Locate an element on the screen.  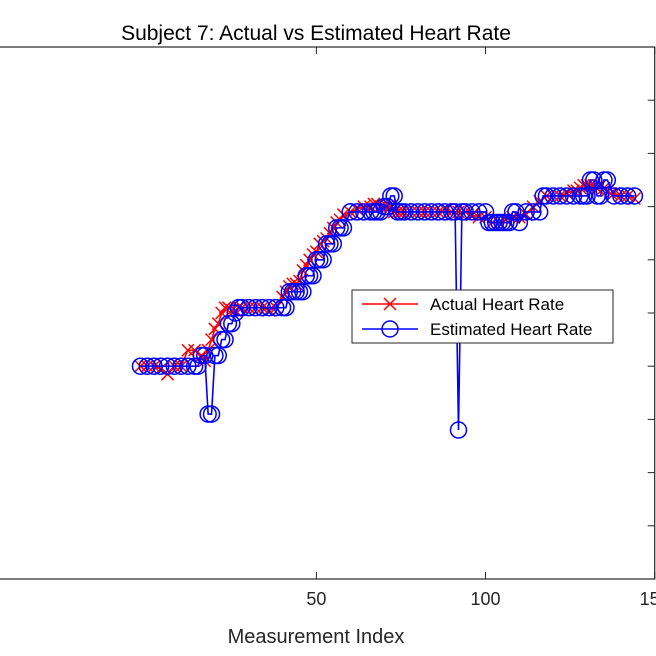
legend-marker-estimated is located at coordinates (390, 329).